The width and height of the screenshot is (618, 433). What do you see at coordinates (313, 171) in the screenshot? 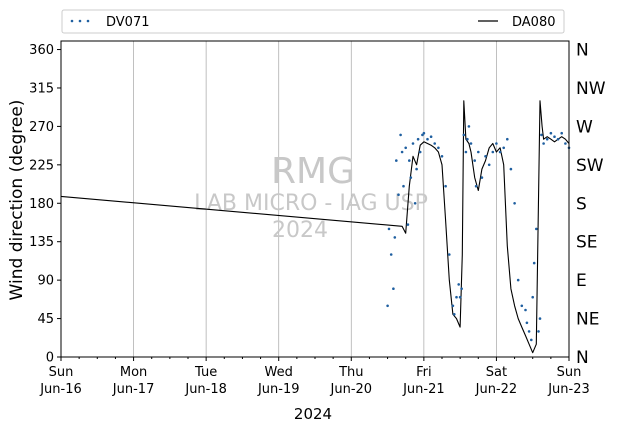
I see `watermark-line1: RMG` at bounding box center [313, 171].